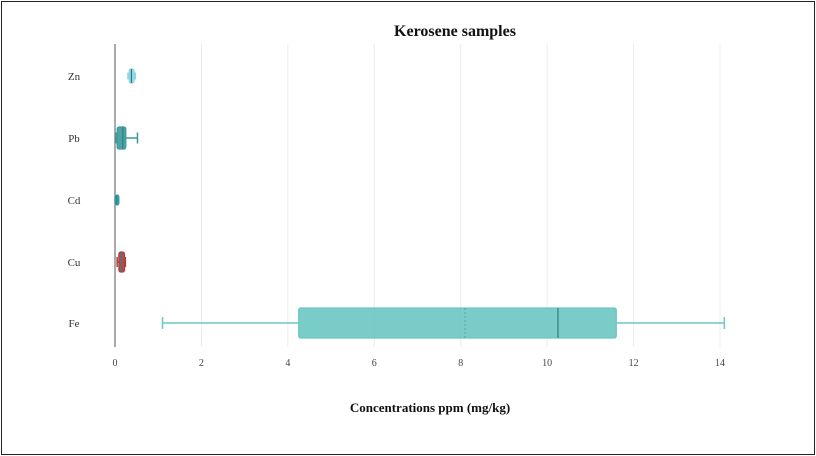 This screenshot has width=816, height=456. I want to click on box-rect-fe, so click(457, 323).